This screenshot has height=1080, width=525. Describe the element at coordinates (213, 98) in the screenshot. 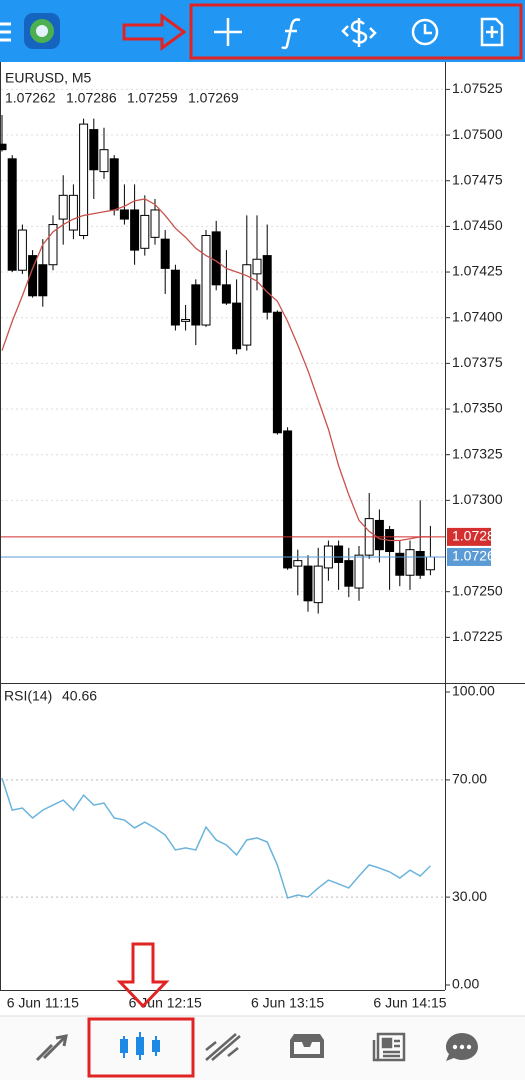

I see `close-value: 1.07269` at that location.